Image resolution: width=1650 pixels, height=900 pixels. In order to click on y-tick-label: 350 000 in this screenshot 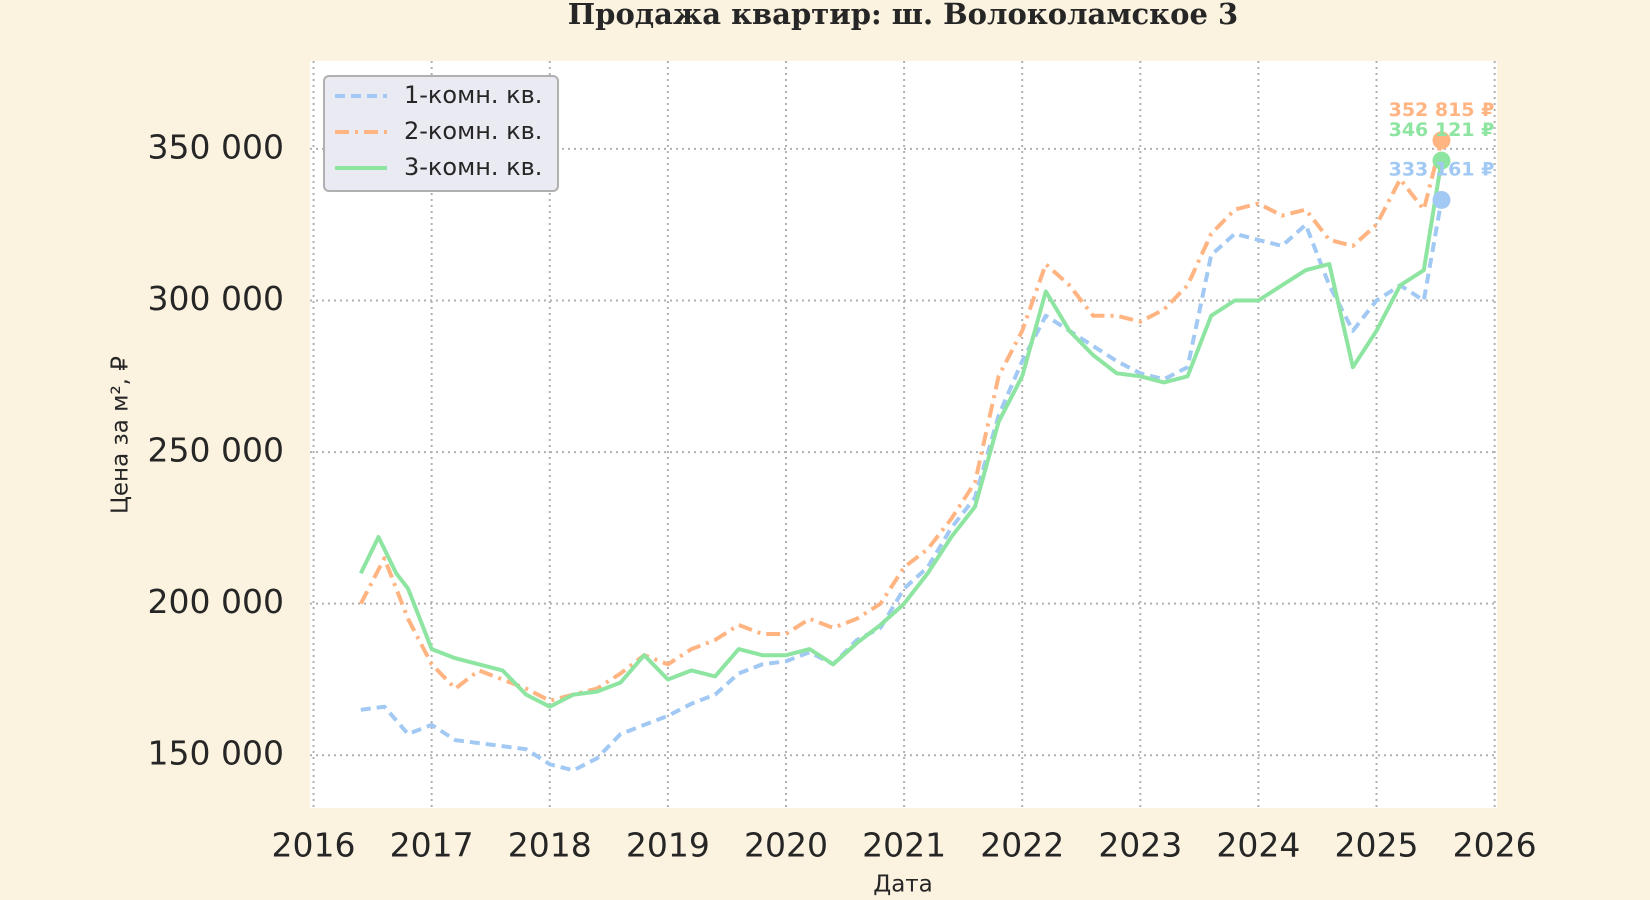, I will do `click(216, 146)`.